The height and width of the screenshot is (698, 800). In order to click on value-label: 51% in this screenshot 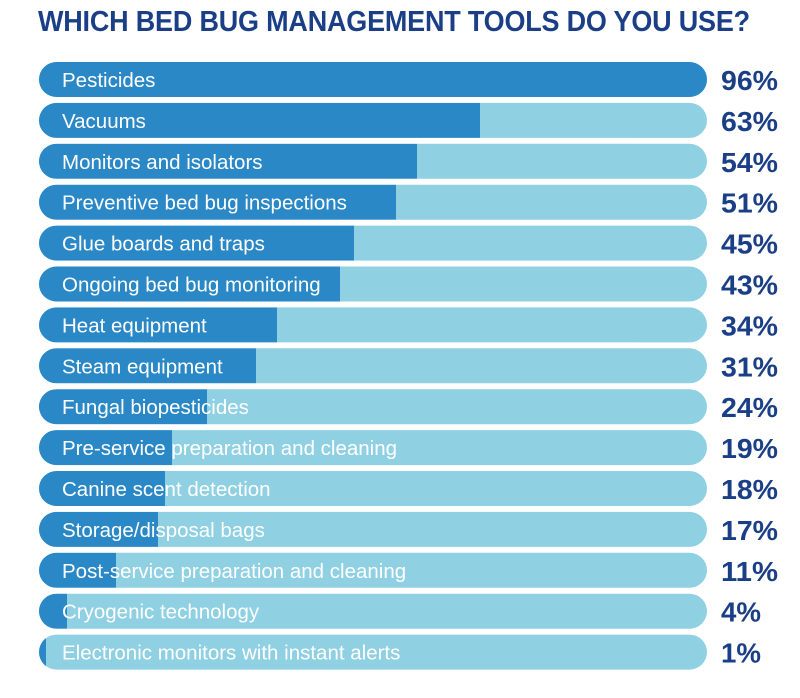, I will do `click(749, 203)`.